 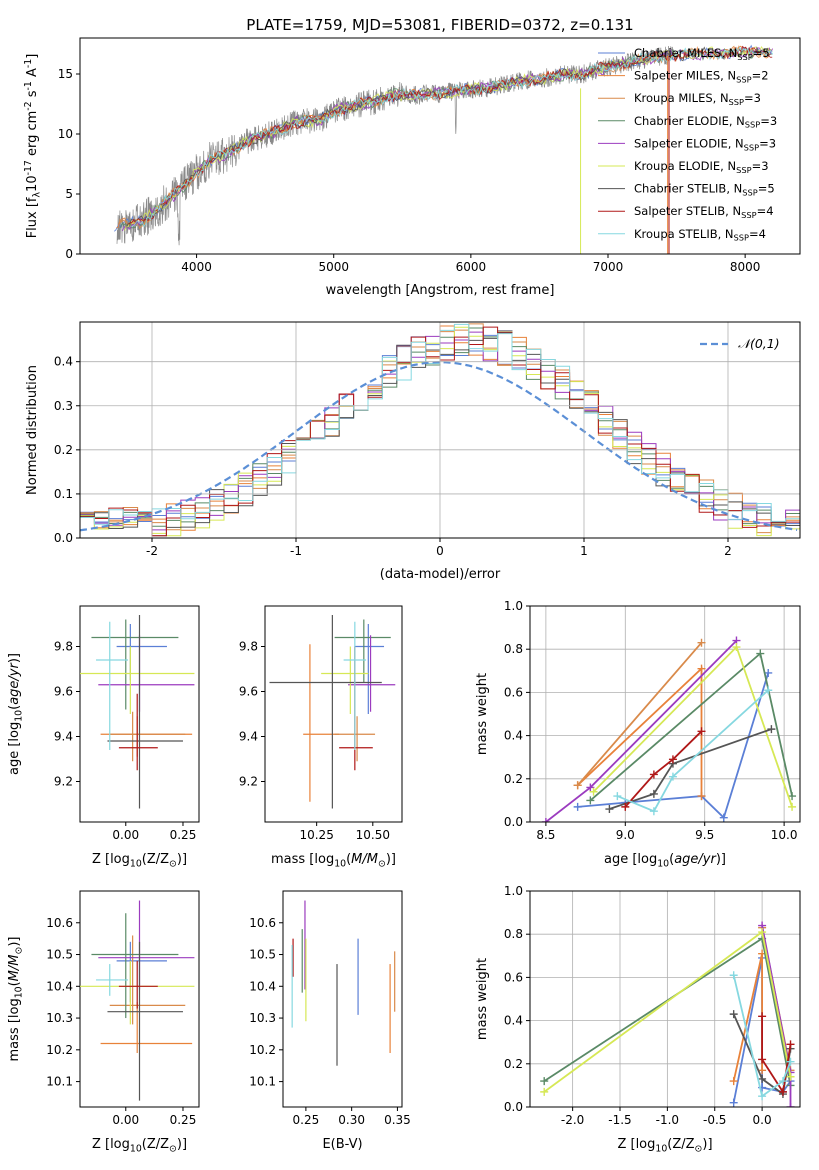 I want to click on axis-ticks: -2.0 -1.5 -1.0 -0.5 0.0 0.0 0.2 0.4 0.6 0.8 1.0, so click(x=652, y=1005).